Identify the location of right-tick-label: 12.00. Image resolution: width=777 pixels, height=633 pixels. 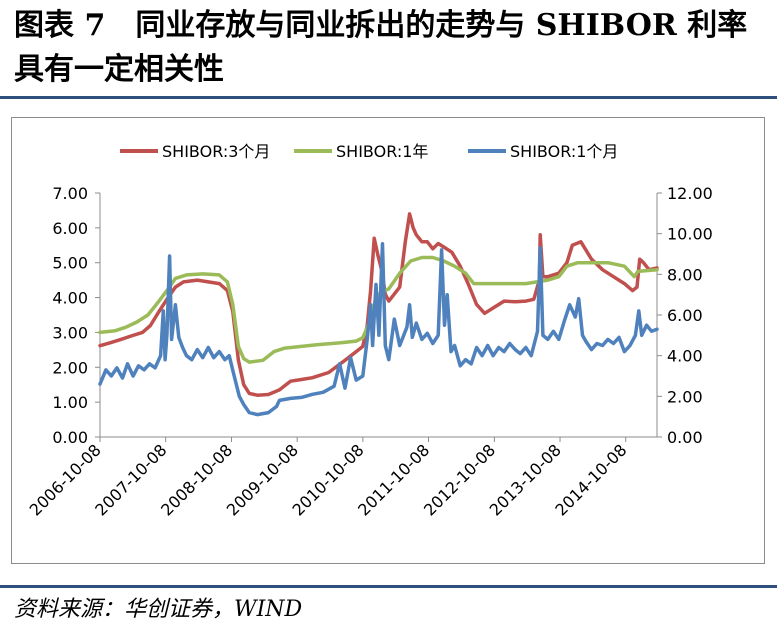
(690, 193).